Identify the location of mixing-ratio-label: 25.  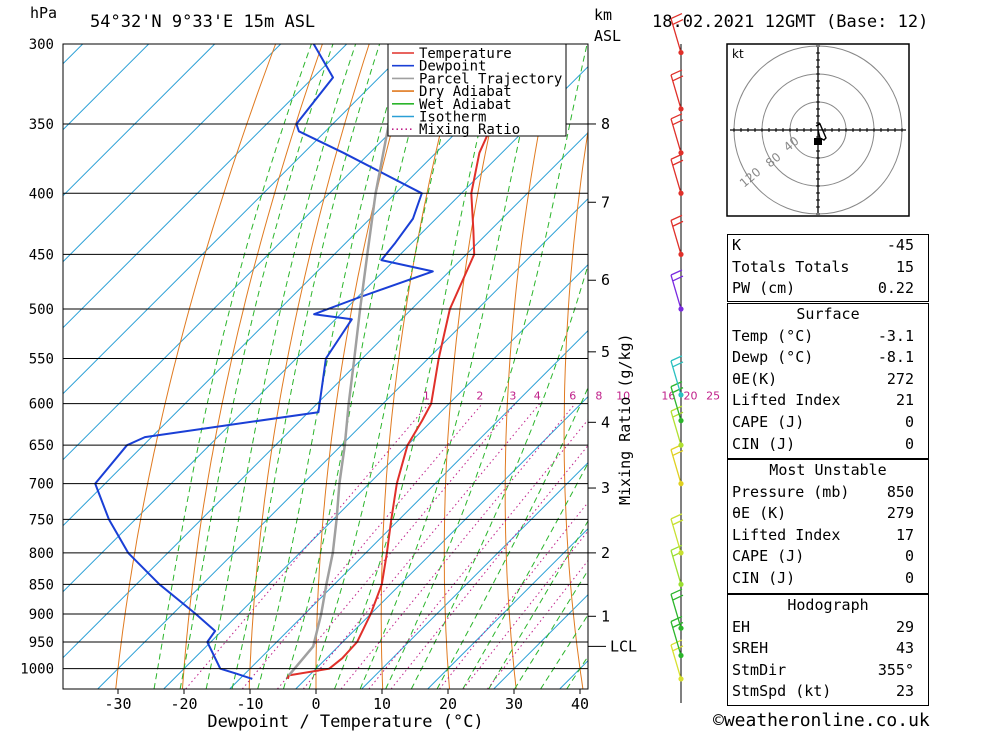
(713, 396).